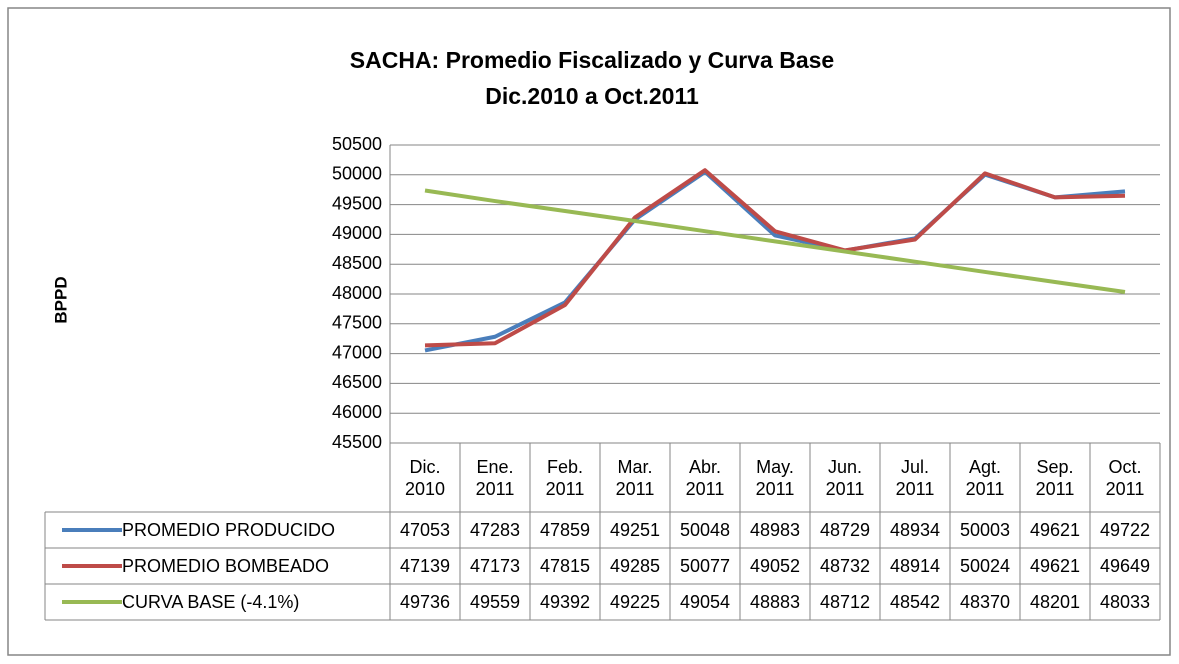  Describe the element at coordinates (1125, 477) in the screenshot. I see `x-tick-label: Oct. 2011` at that location.